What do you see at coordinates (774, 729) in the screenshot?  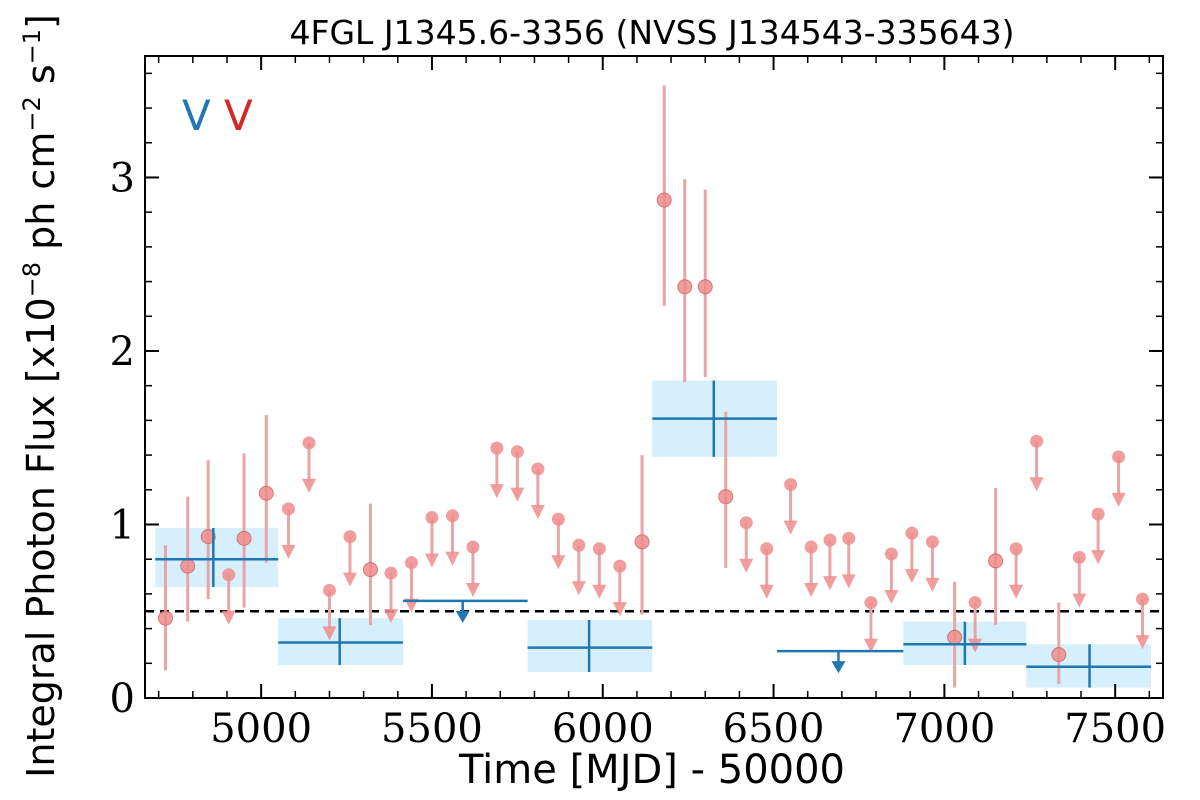 I see `x-tick-label: 6500` at bounding box center [774, 729].